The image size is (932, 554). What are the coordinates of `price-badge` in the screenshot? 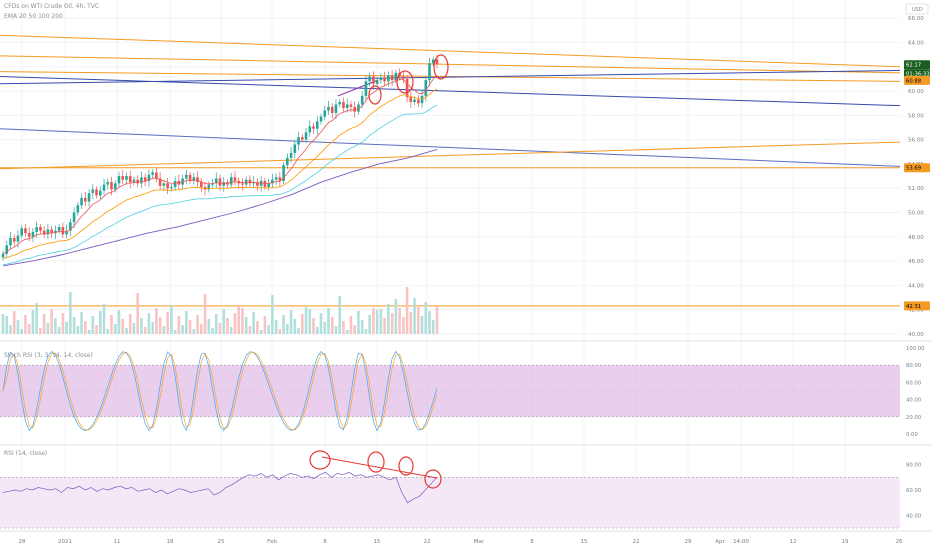 It's located at (917, 80).